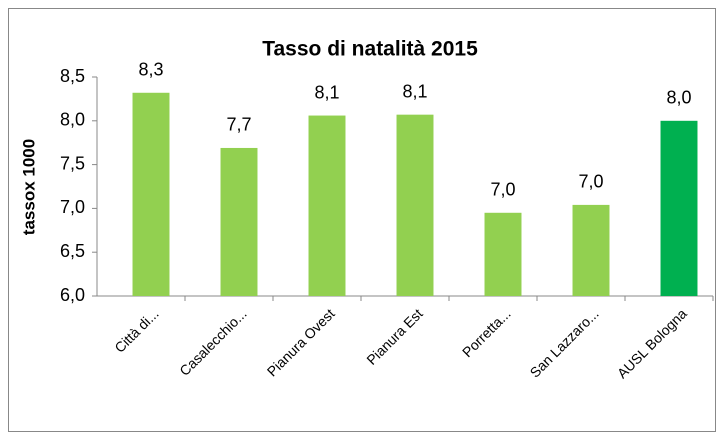 The height and width of the screenshot is (439, 724). Describe the element at coordinates (72, 207) in the screenshot. I see `y-tick-label: 7,0` at that location.